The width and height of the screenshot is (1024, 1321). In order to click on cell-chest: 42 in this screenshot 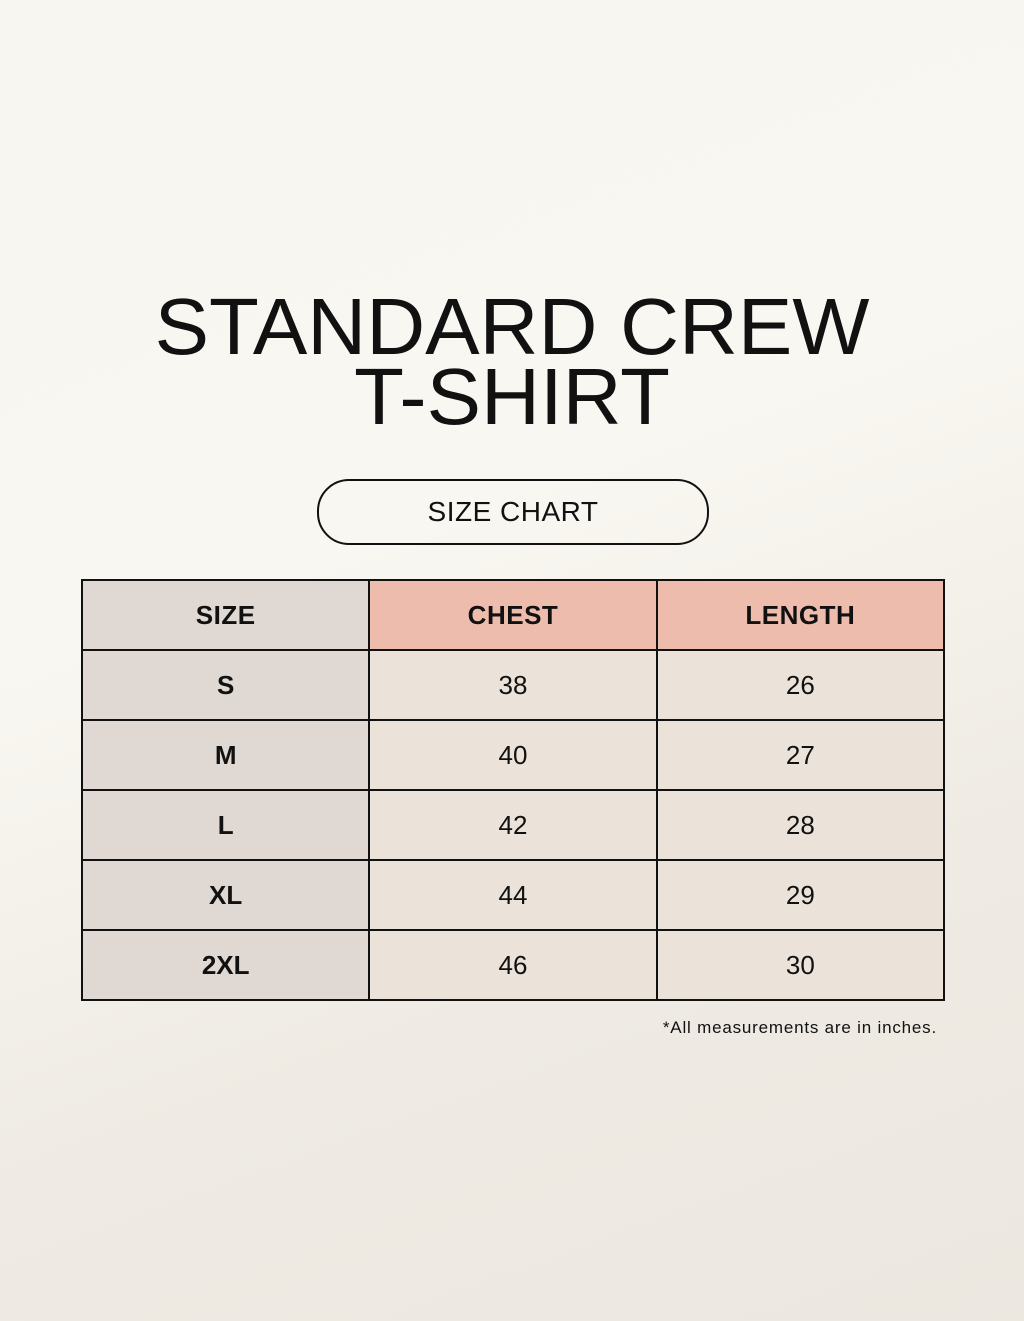, I will do `click(513, 825)`.